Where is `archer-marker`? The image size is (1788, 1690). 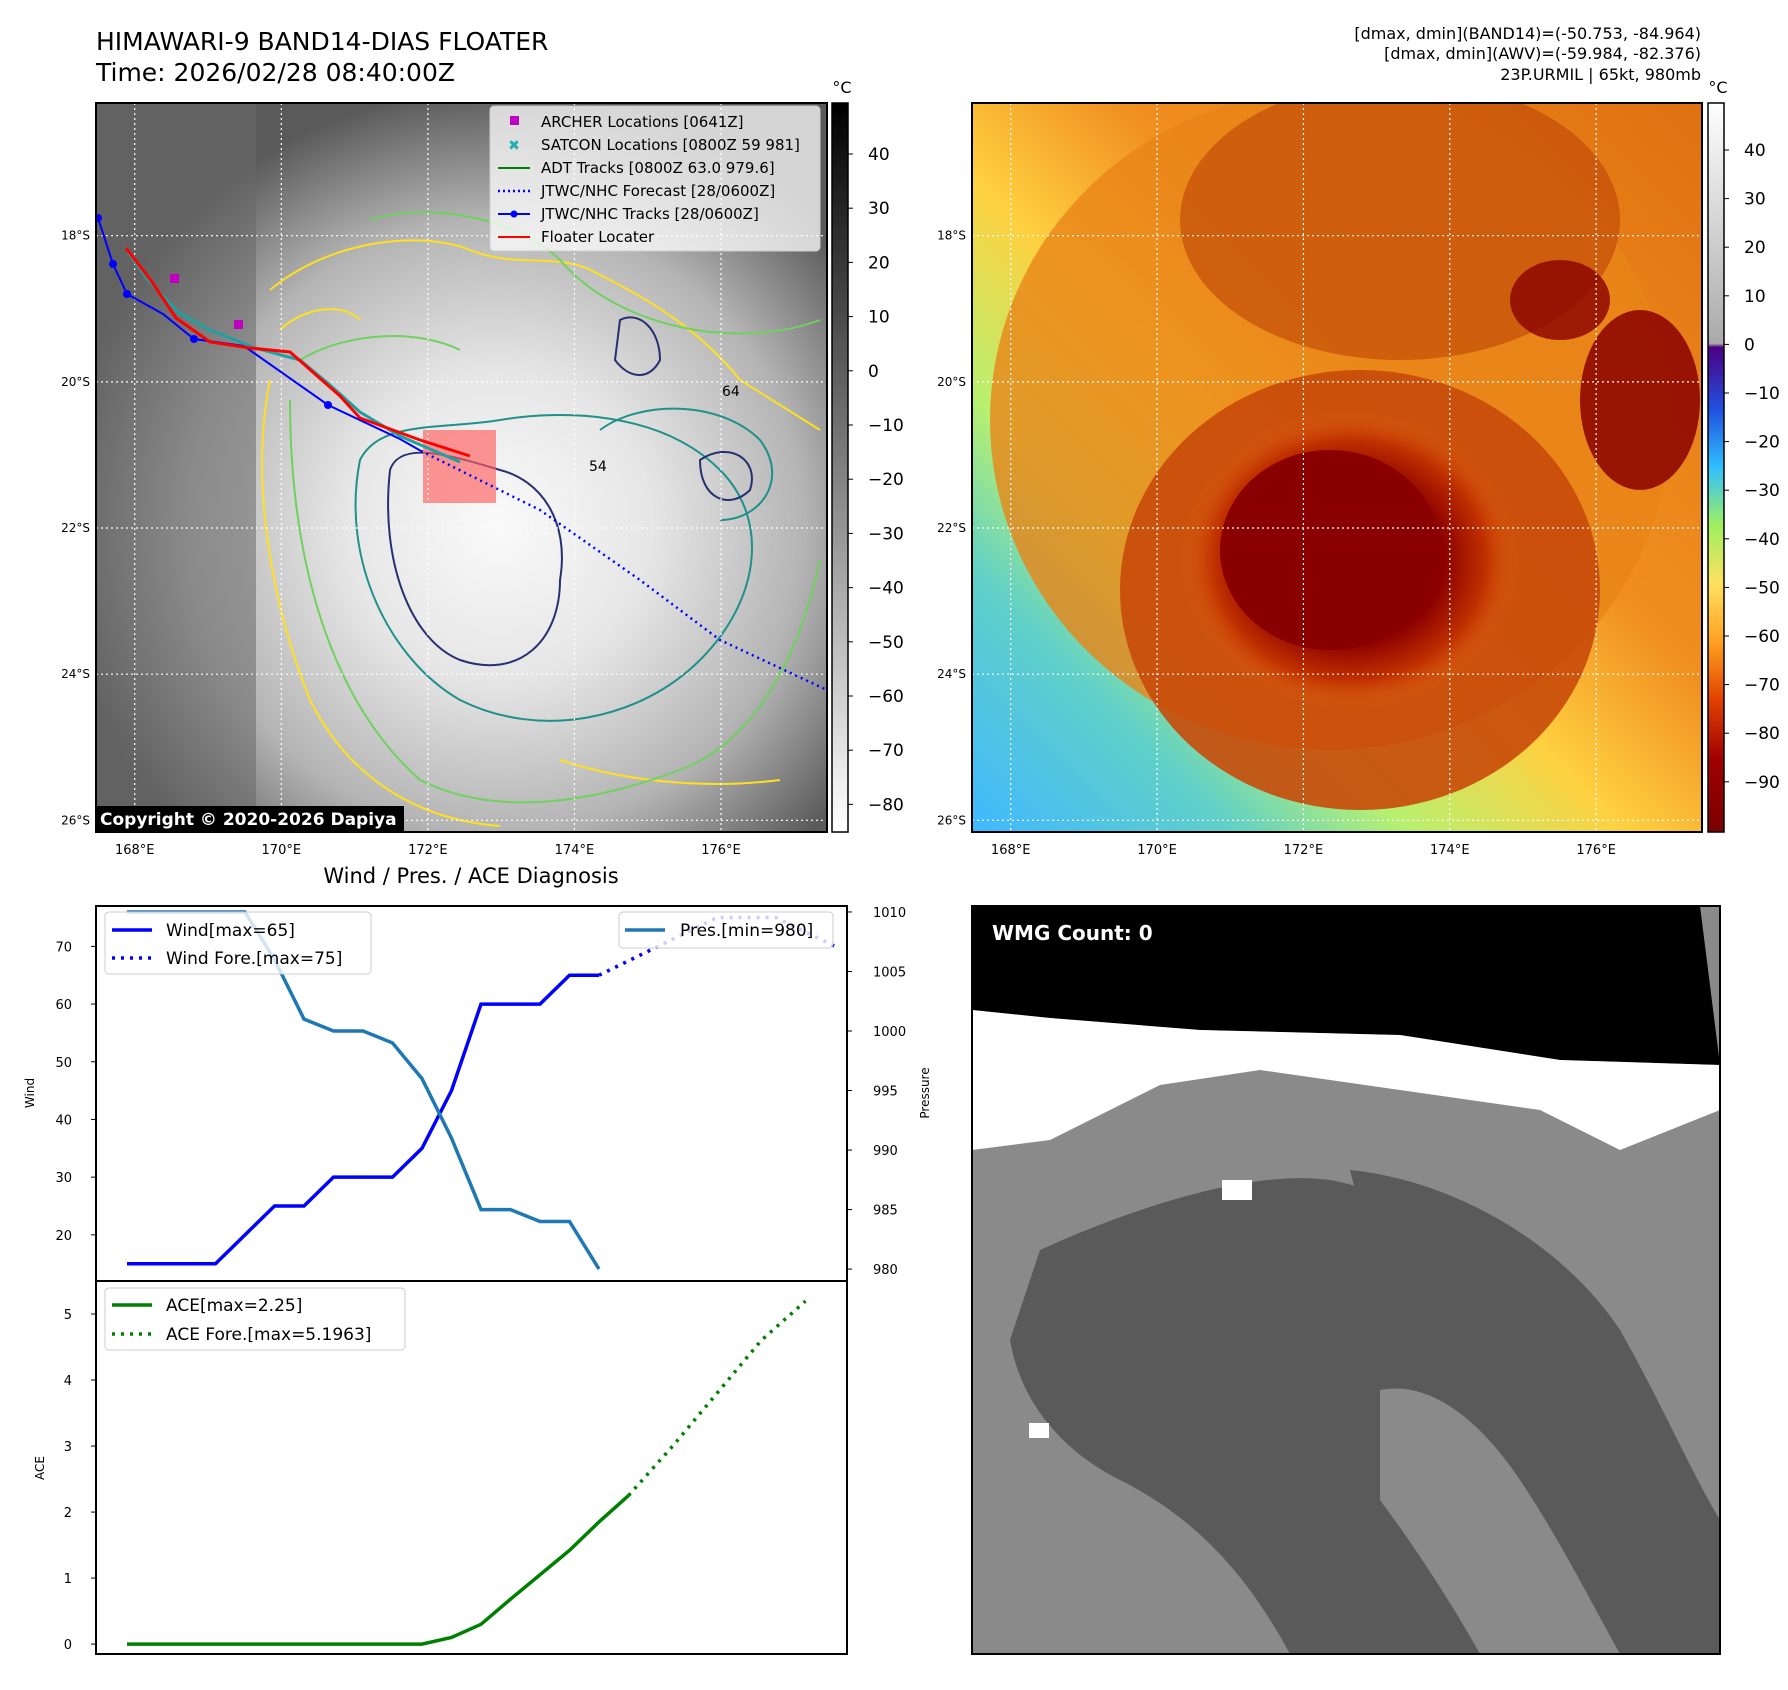
archer-marker is located at coordinates (238, 324).